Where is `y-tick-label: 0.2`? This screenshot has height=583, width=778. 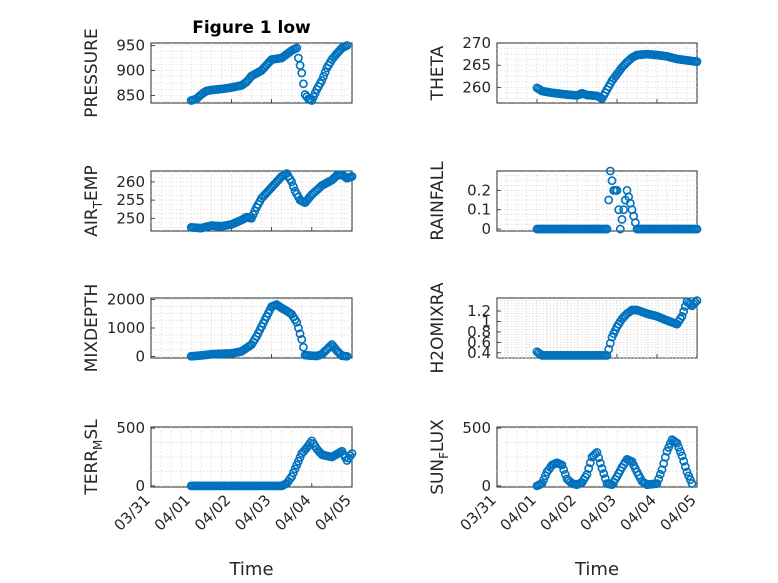 y-tick-label: 0.2 is located at coordinates (479, 190).